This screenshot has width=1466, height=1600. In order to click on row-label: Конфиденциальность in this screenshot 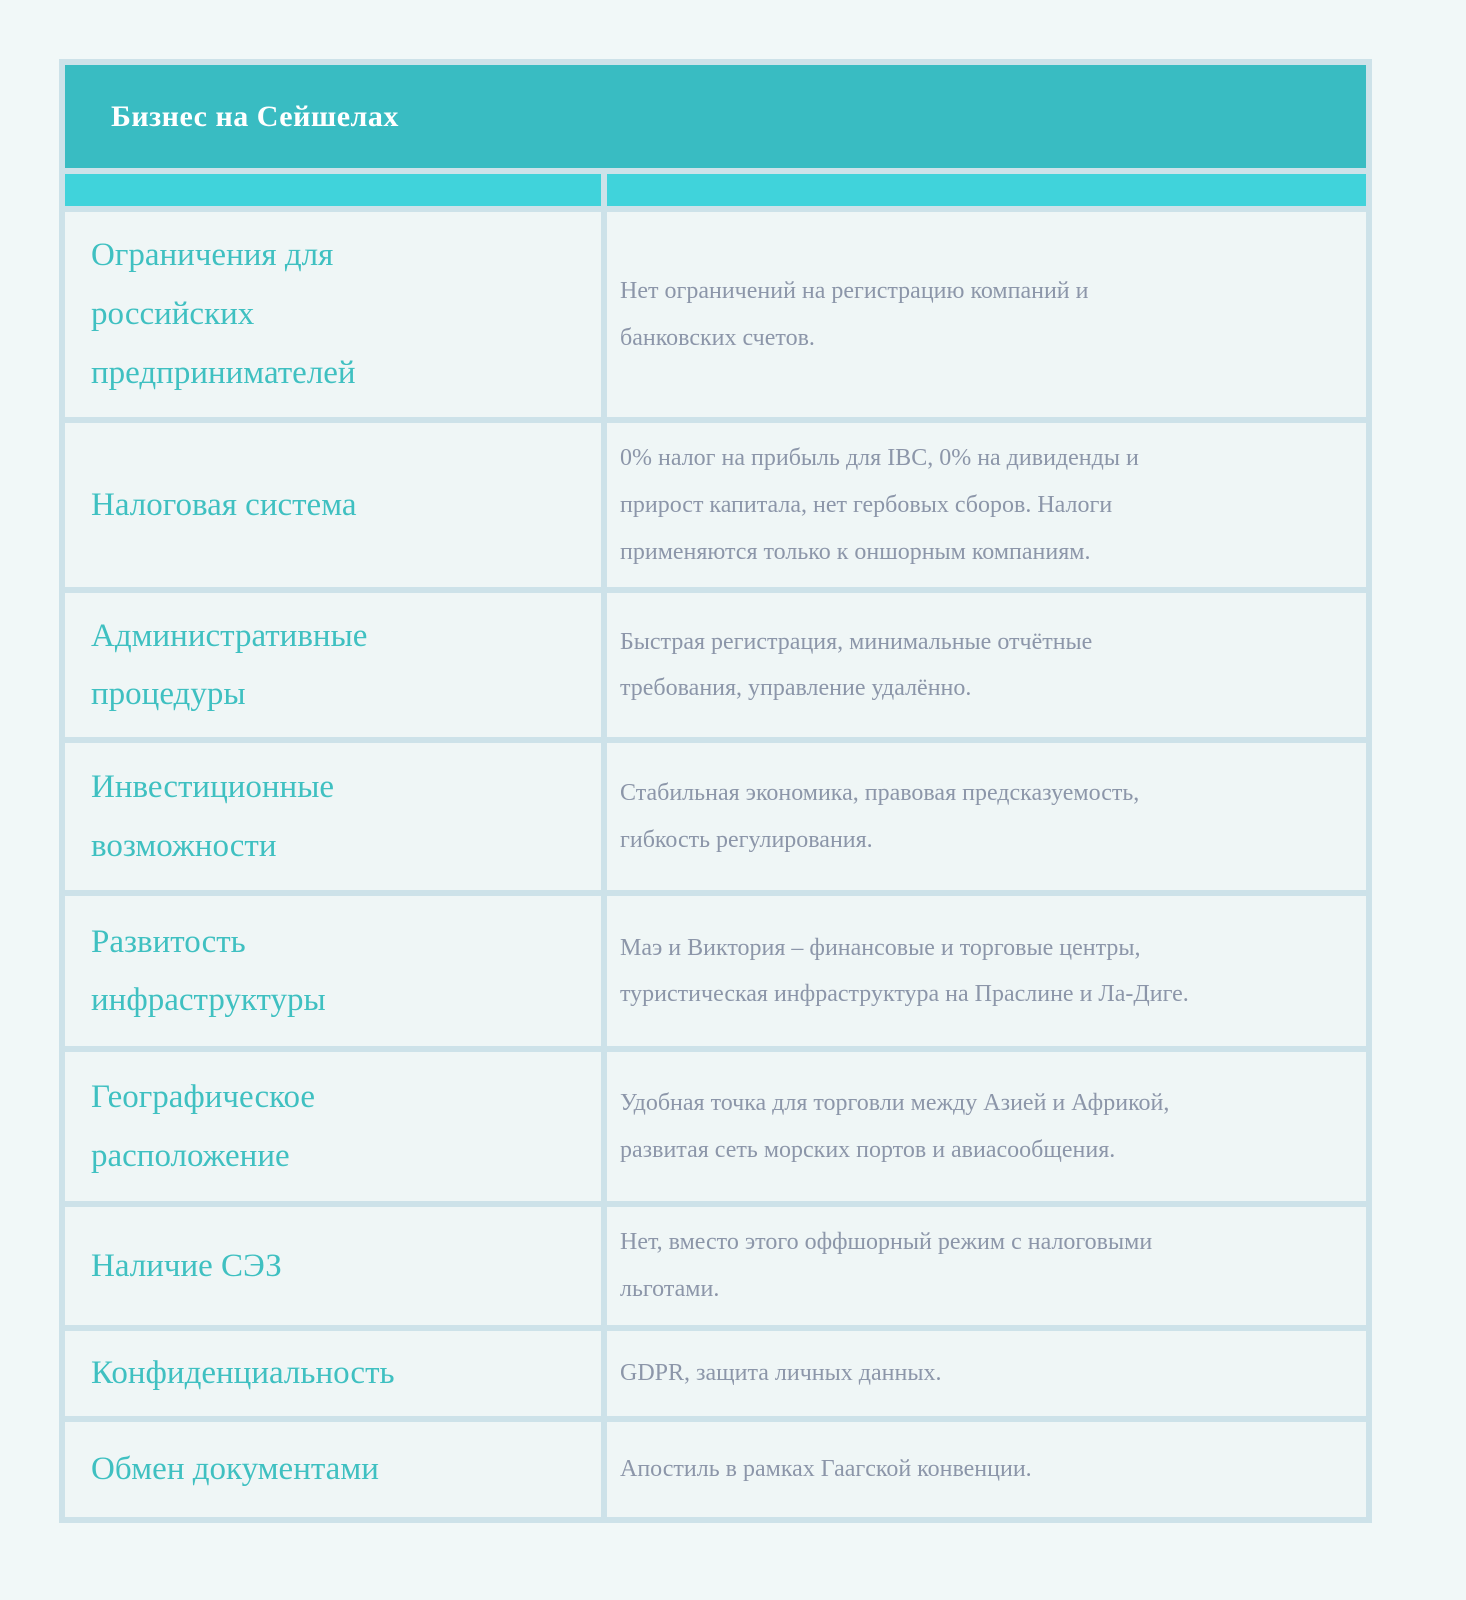, I will do `click(243, 1373)`.